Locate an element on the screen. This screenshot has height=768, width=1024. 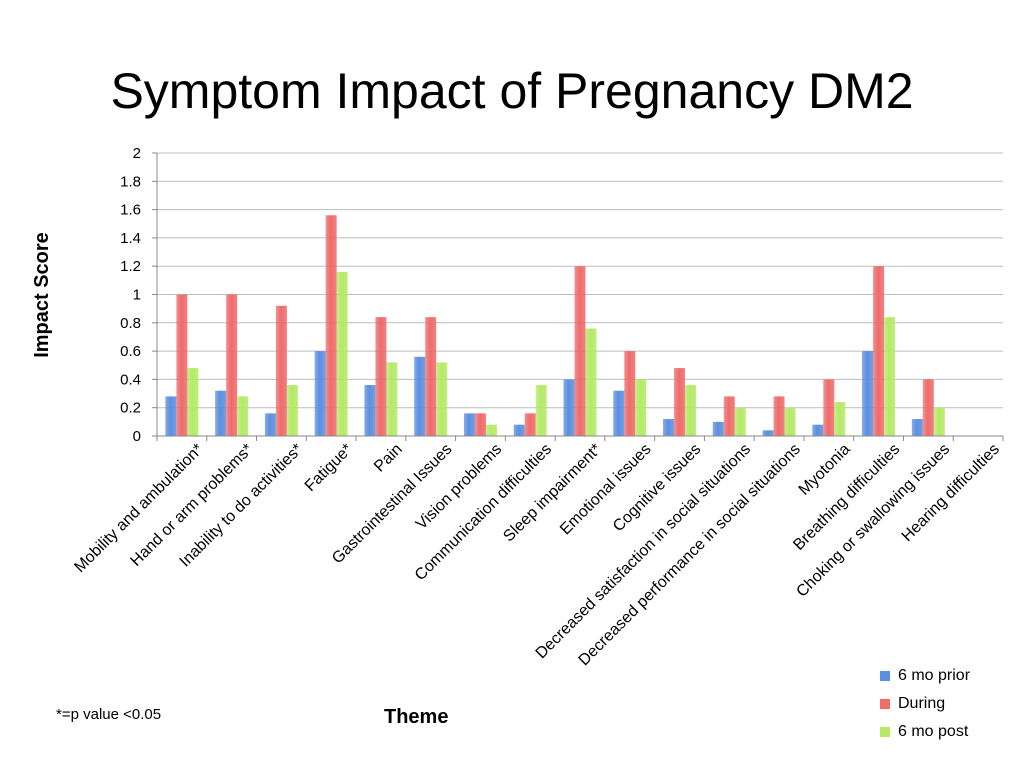
y-tick-label: 1.2 is located at coordinates (130, 266).